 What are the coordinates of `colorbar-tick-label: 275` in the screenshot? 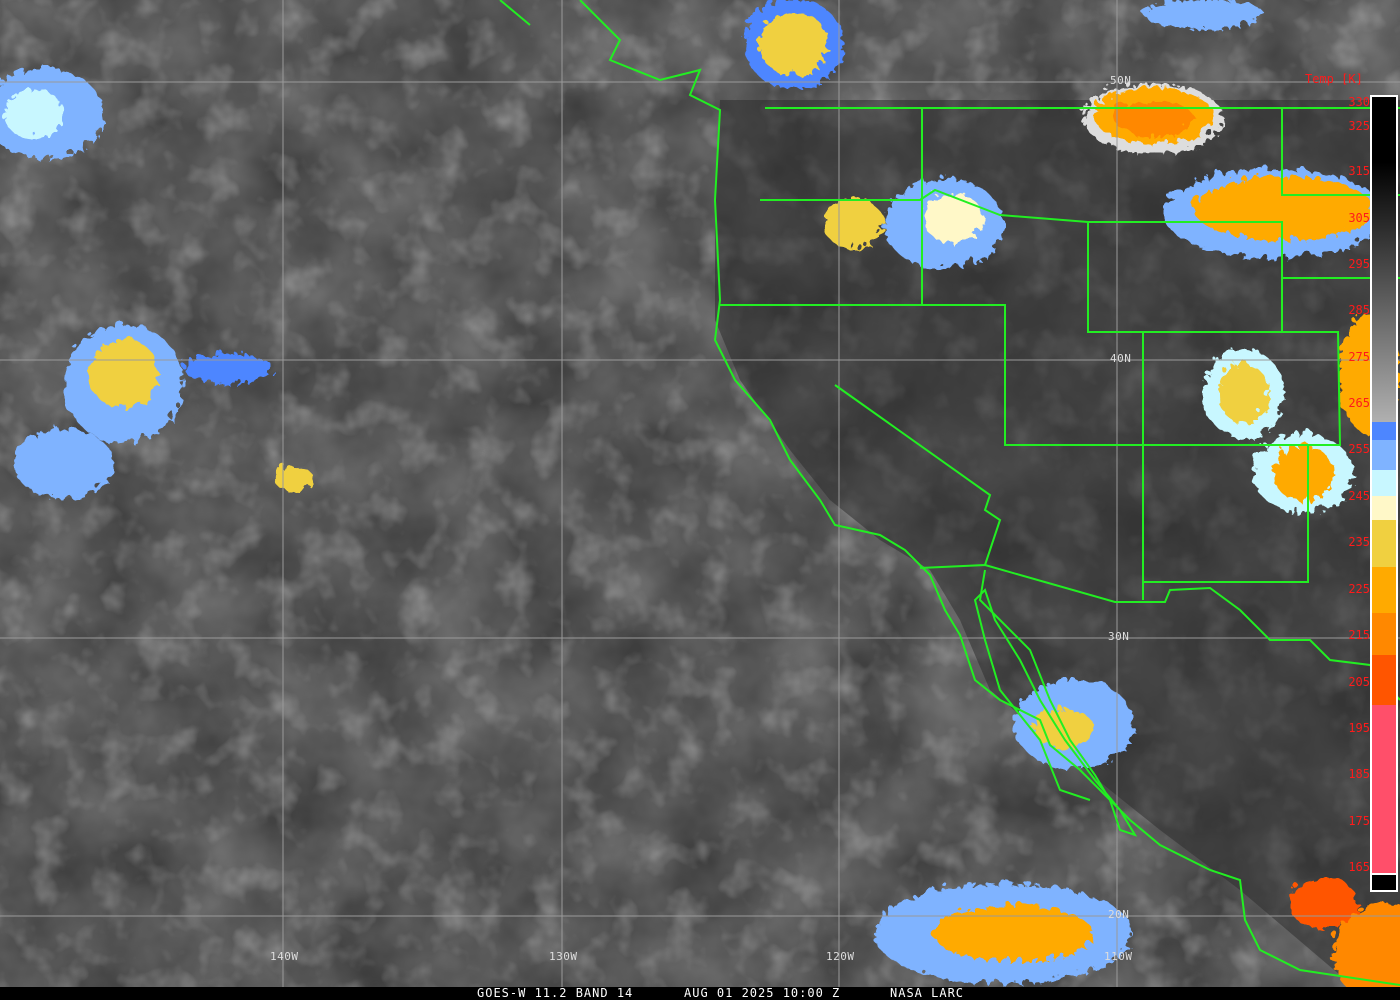 It's located at (1359, 357).